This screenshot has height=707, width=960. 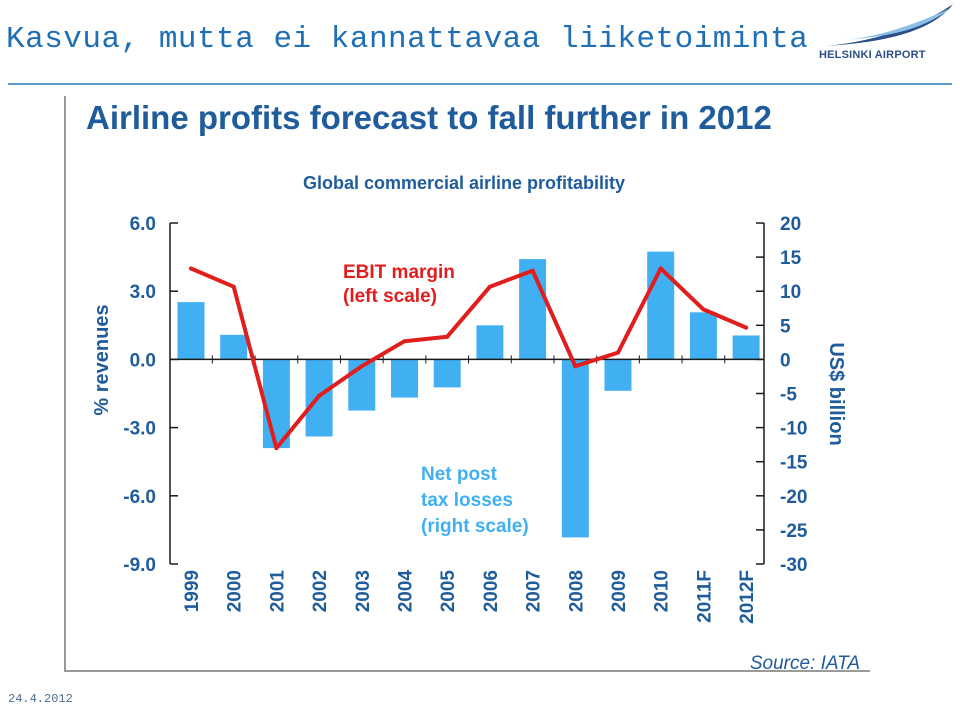 What do you see at coordinates (703, 336) in the screenshot?
I see `bar-2011F` at bounding box center [703, 336].